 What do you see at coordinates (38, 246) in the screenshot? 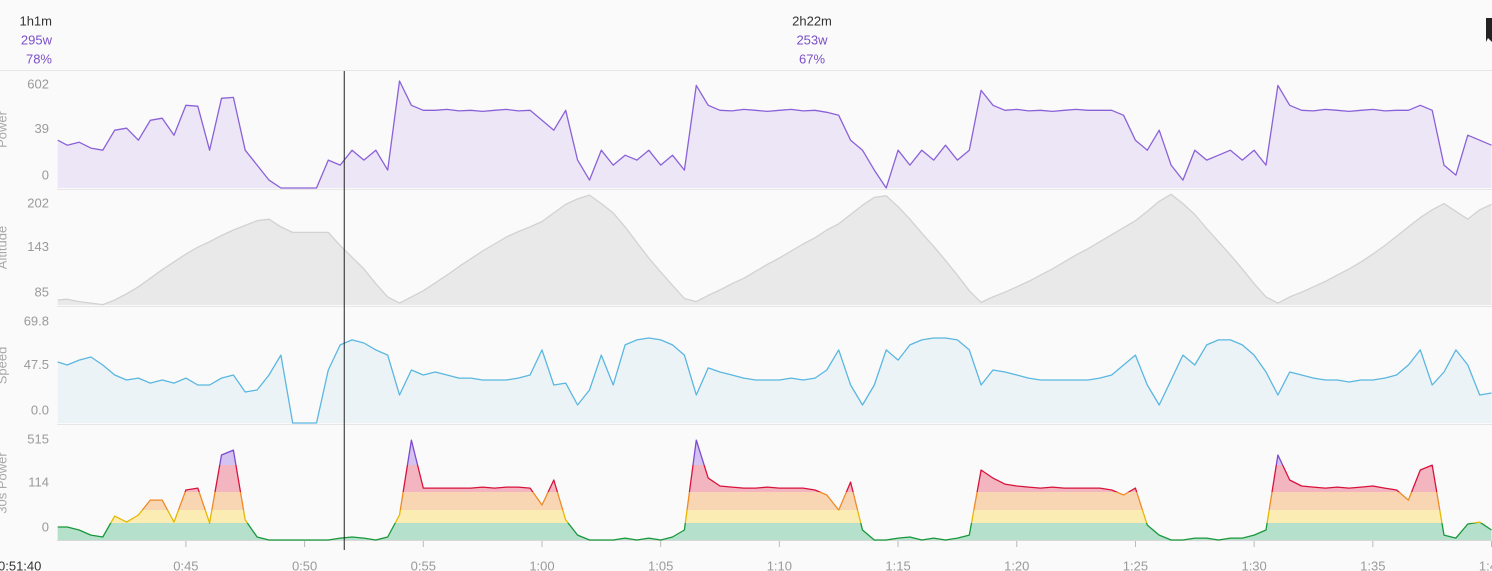
I see `y-scale-label: 143` at bounding box center [38, 246].